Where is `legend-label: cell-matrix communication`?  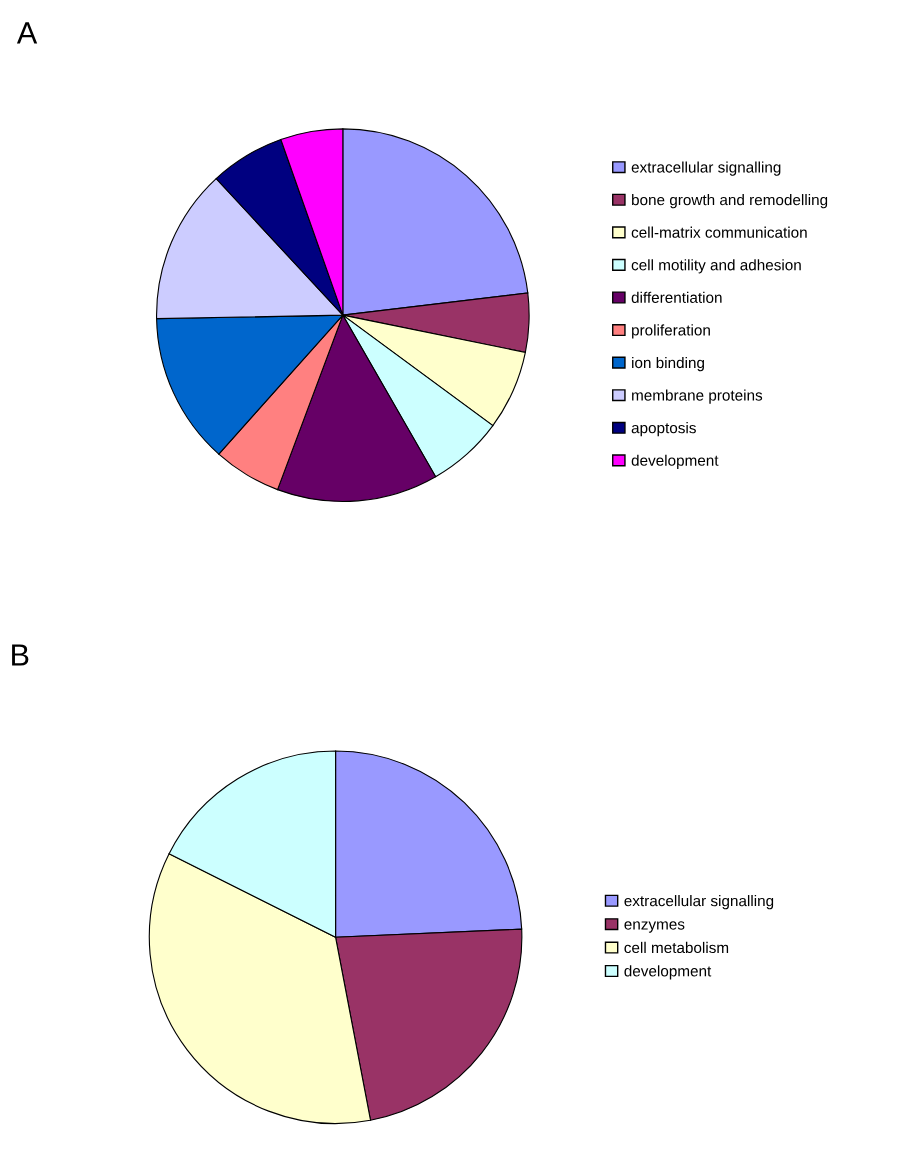
legend-label: cell-matrix communication is located at coordinates (719, 232).